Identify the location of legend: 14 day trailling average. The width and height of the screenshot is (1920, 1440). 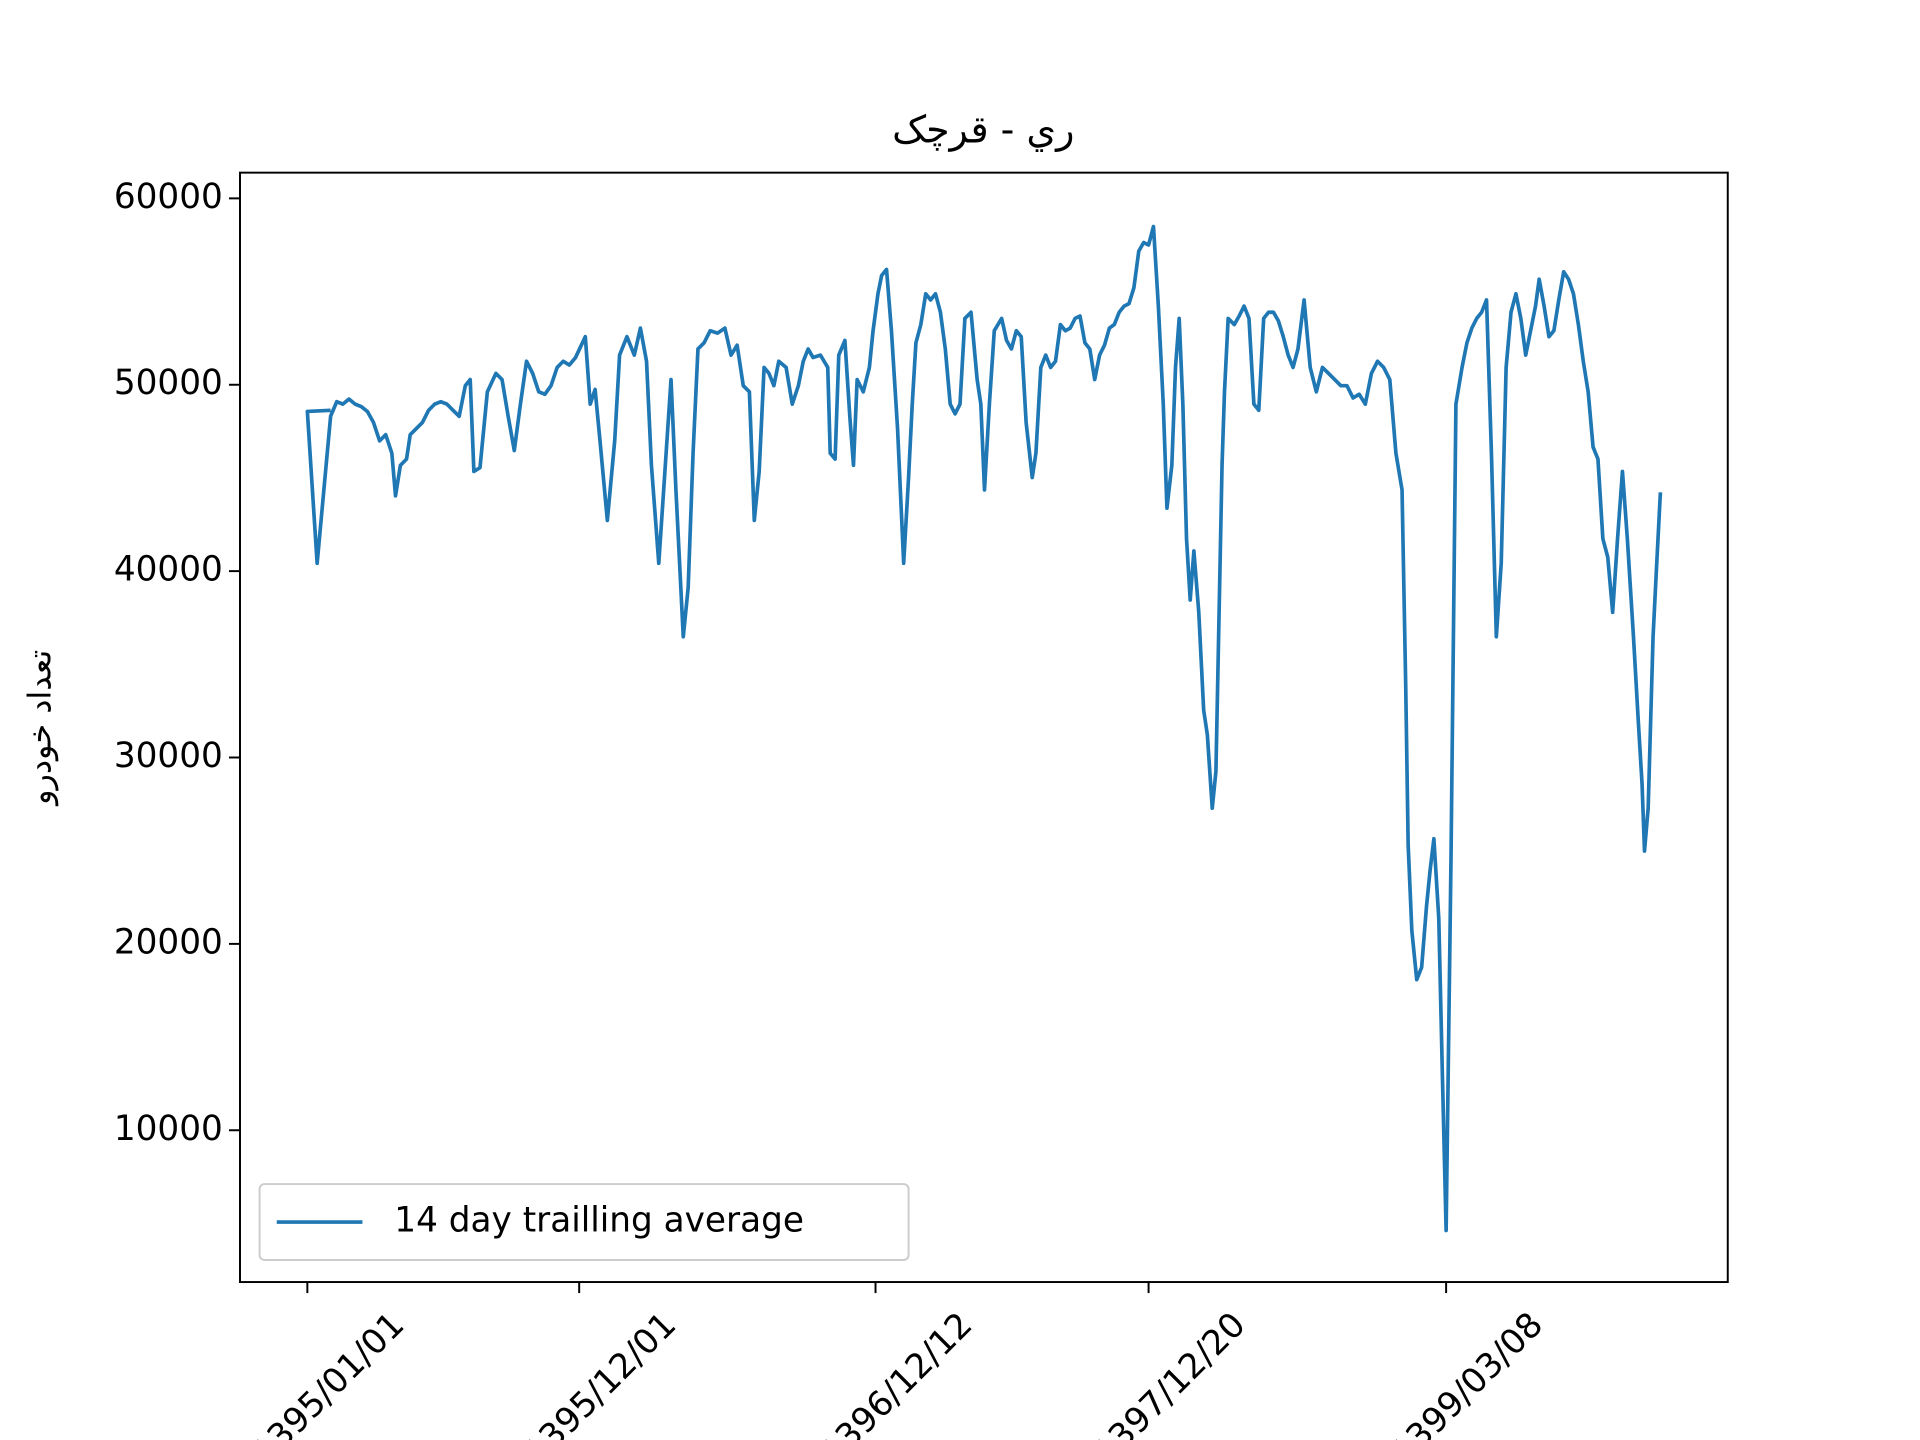
(584, 1222).